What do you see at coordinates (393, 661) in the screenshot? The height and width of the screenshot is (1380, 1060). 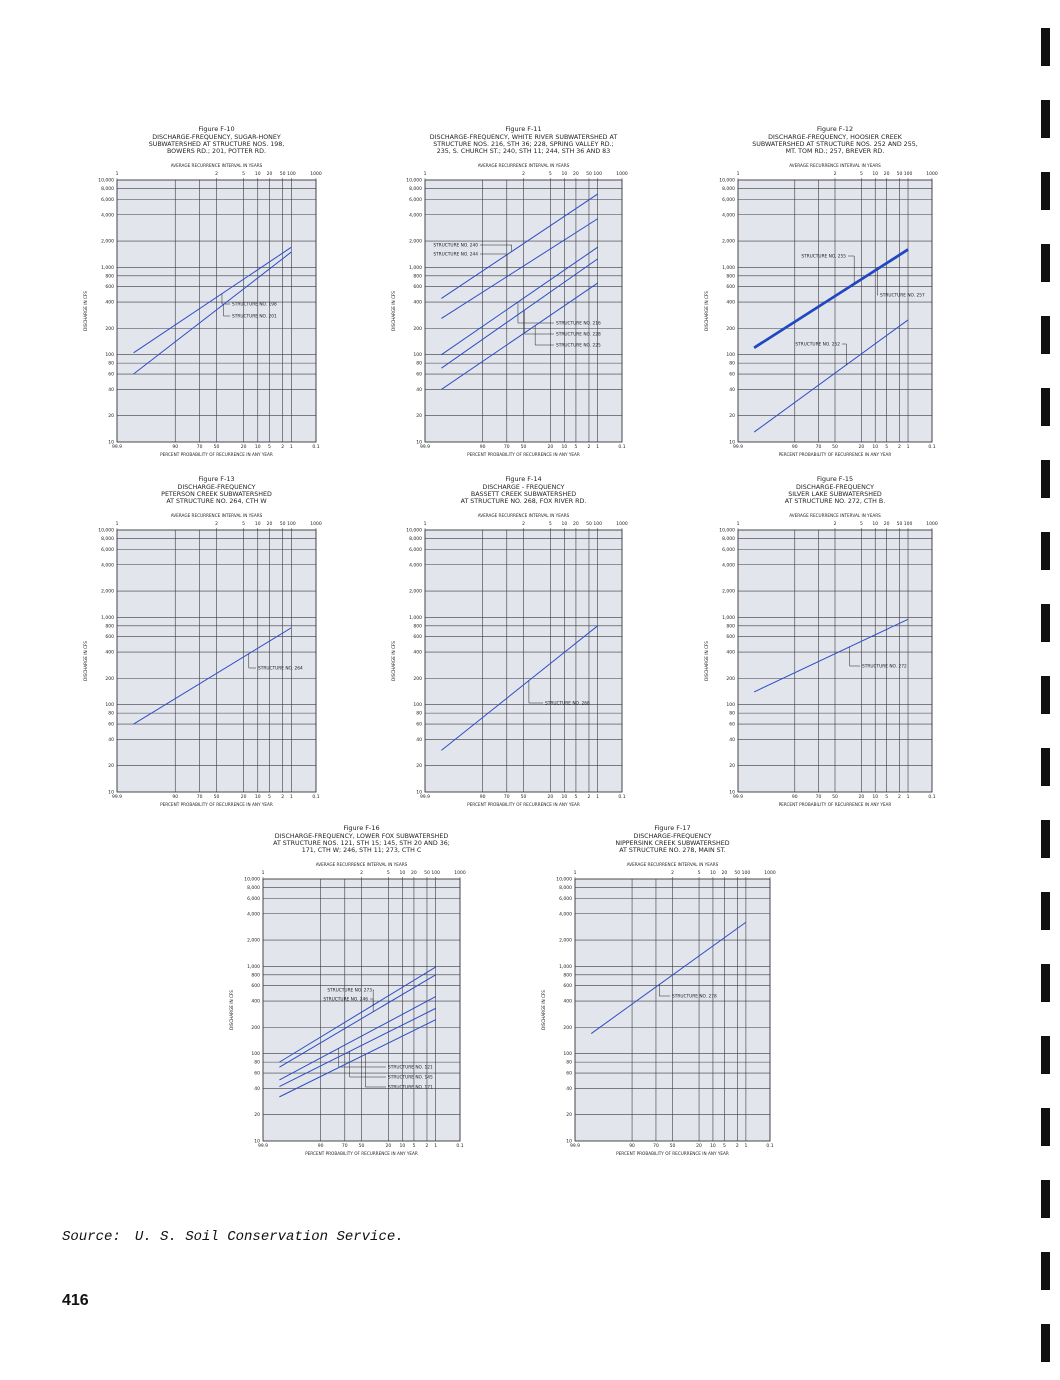 I see `y-axis-label: DISCHARGE IN CFS` at bounding box center [393, 661].